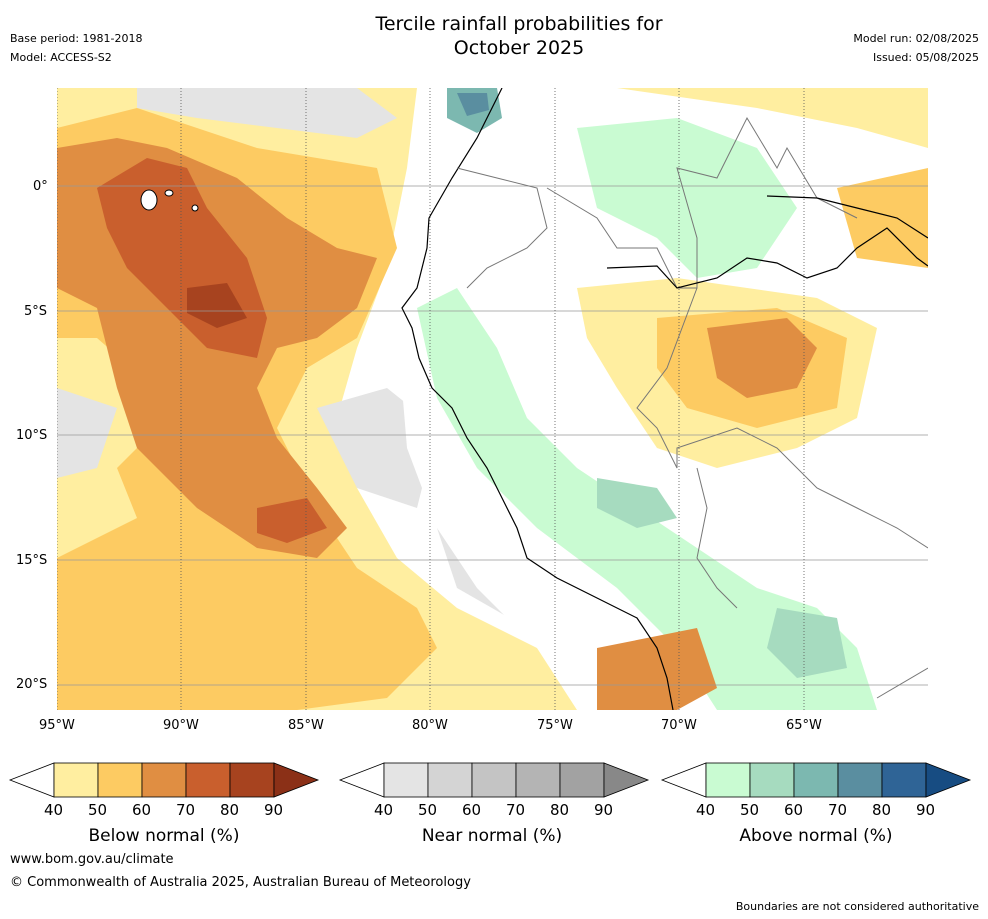  What do you see at coordinates (679, 725) in the screenshot?
I see `lon-label-70w: 70°W` at bounding box center [679, 725].